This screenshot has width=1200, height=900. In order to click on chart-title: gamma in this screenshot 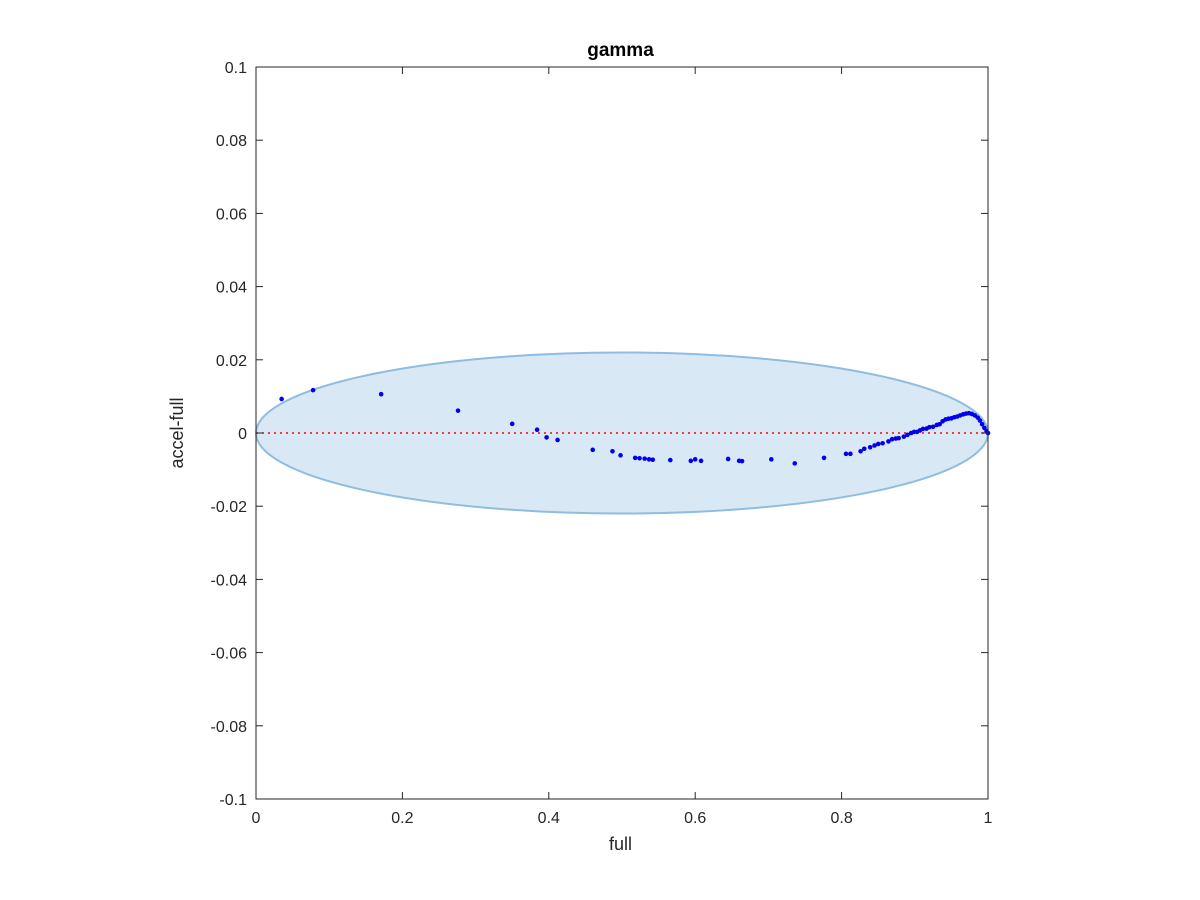, I will do `click(620, 50)`.